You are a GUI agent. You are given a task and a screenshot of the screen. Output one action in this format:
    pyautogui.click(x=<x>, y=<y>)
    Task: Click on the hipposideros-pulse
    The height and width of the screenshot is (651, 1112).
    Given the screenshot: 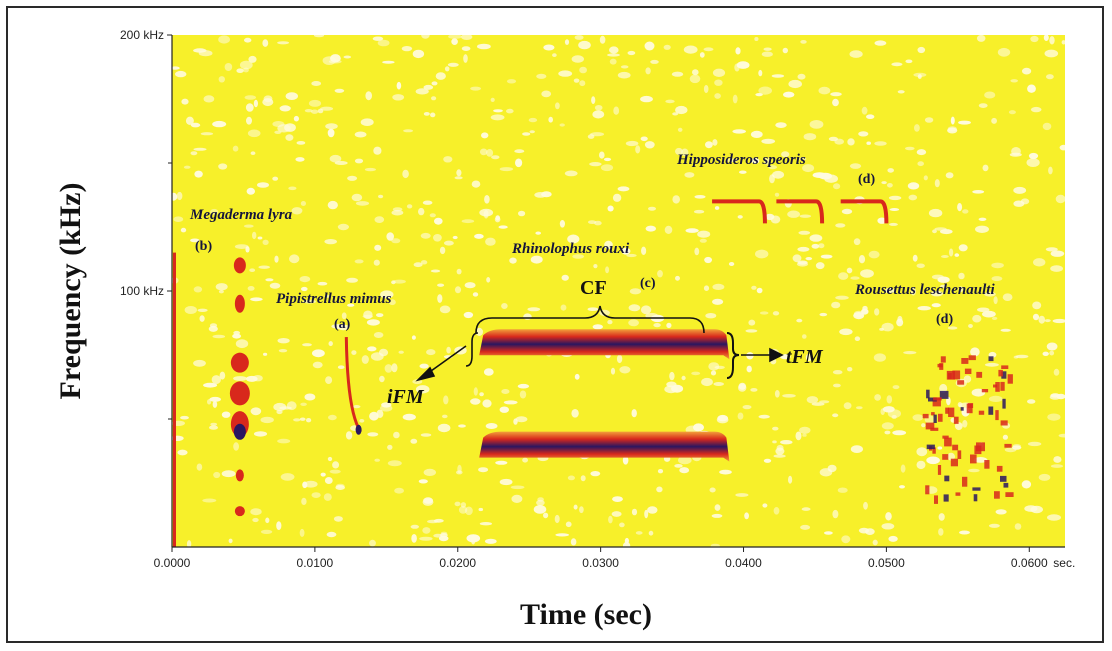 What is the action you would take?
    pyautogui.click(x=739, y=211)
    